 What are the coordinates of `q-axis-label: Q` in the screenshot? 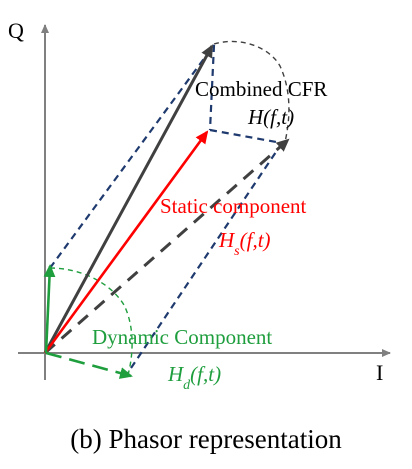 It's located at (16, 30).